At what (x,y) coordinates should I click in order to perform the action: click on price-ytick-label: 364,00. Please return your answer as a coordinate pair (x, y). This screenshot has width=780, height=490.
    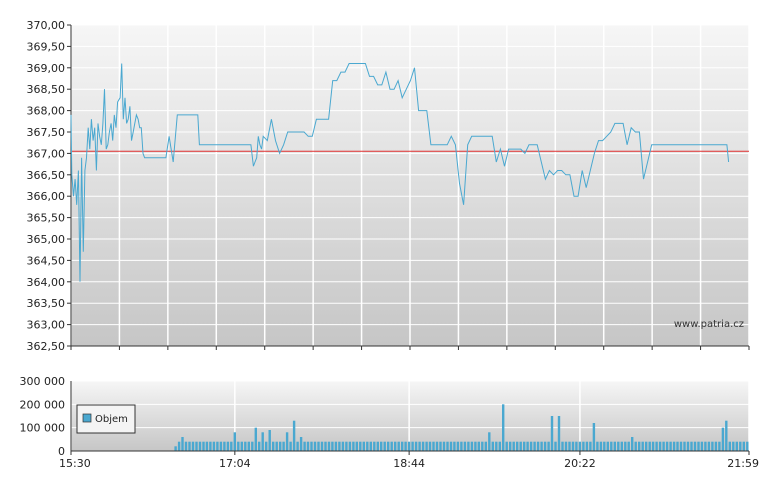
    Looking at the image, I should click on (46, 282).